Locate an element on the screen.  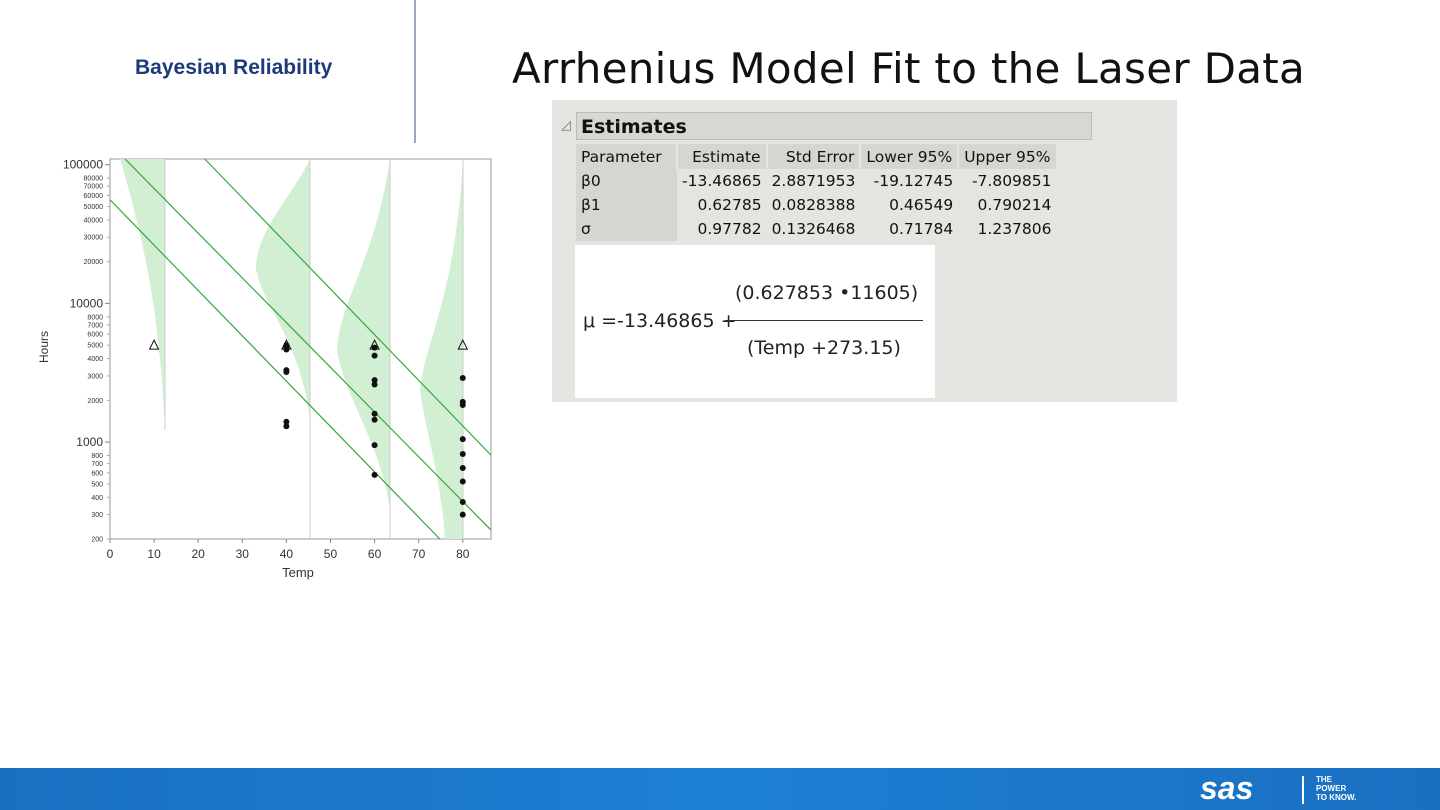
x-axis-label: Temp is located at coordinates (298, 572).